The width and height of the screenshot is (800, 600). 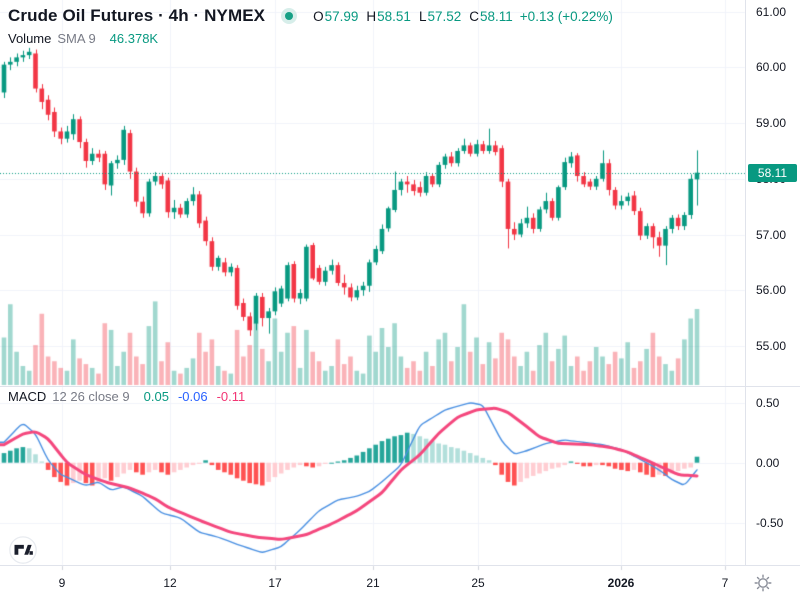 What do you see at coordinates (566, 16) in the screenshot?
I see `change-value: +0.13 (+0.22%)` at bounding box center [566, 16].